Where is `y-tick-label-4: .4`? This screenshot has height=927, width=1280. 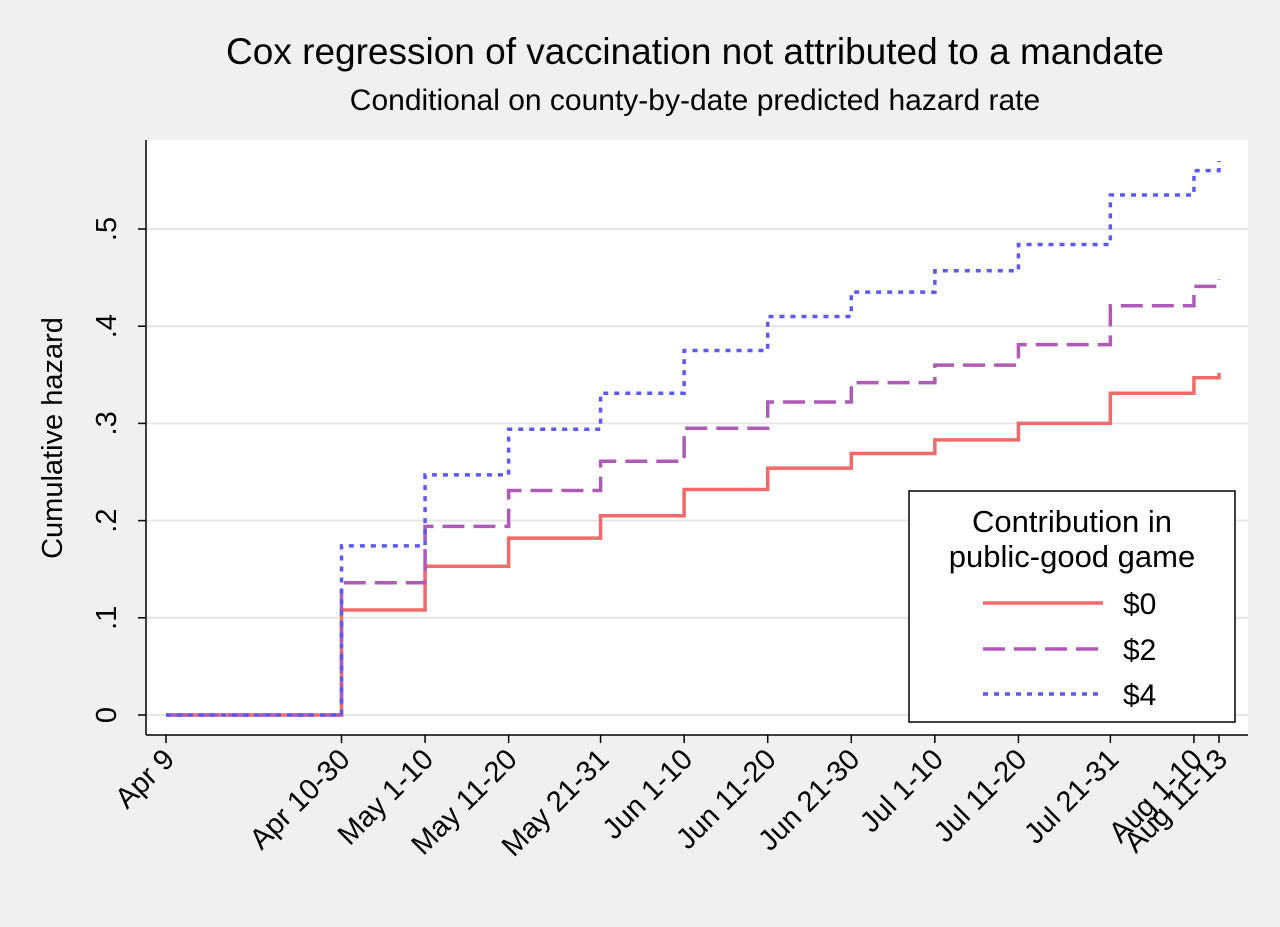 y-tick-label-4: .4 is located at coordinates (107, 326).